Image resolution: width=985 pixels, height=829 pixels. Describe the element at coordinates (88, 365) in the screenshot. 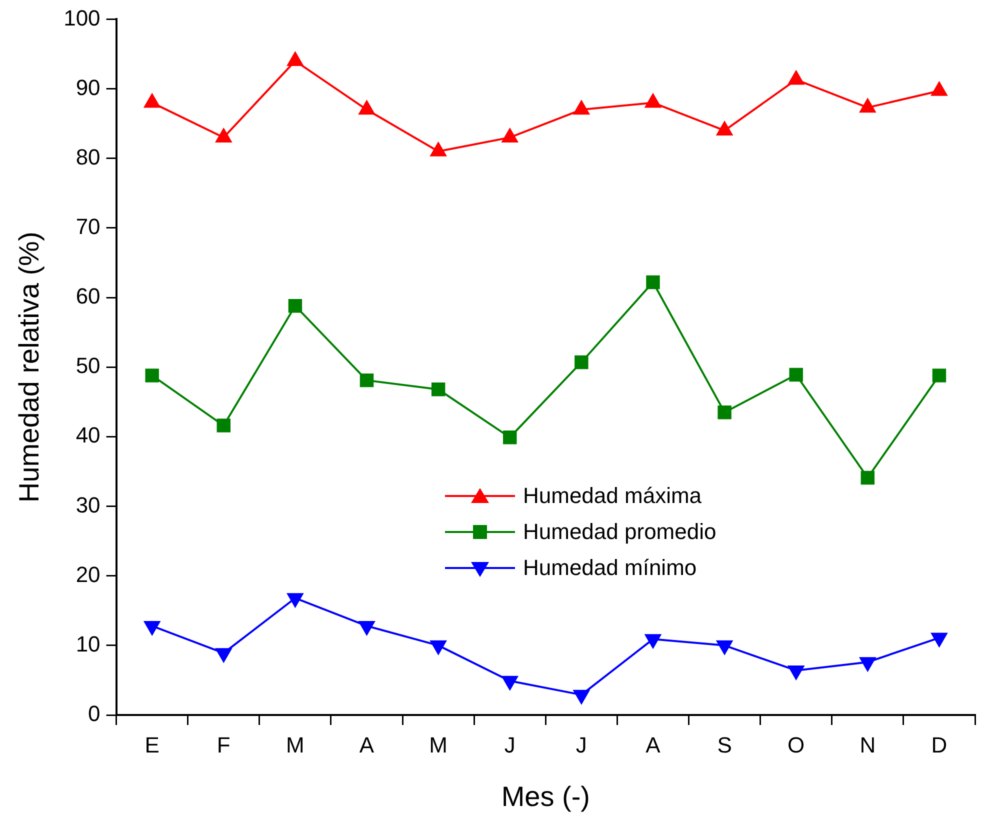

I see `y-tick-label: 50` at that location.